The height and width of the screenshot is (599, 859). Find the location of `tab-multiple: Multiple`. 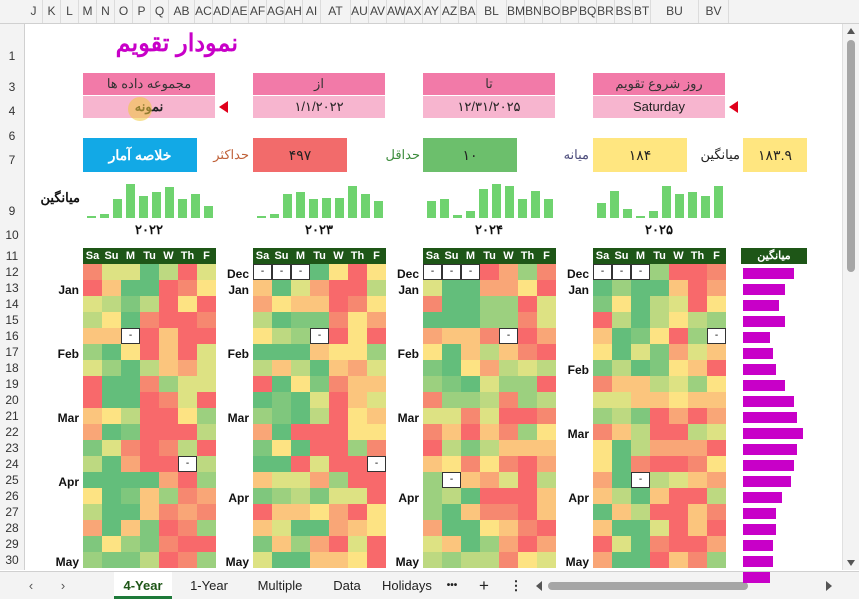

tab-multiple: Multiple is located at coordinates (280, 585).